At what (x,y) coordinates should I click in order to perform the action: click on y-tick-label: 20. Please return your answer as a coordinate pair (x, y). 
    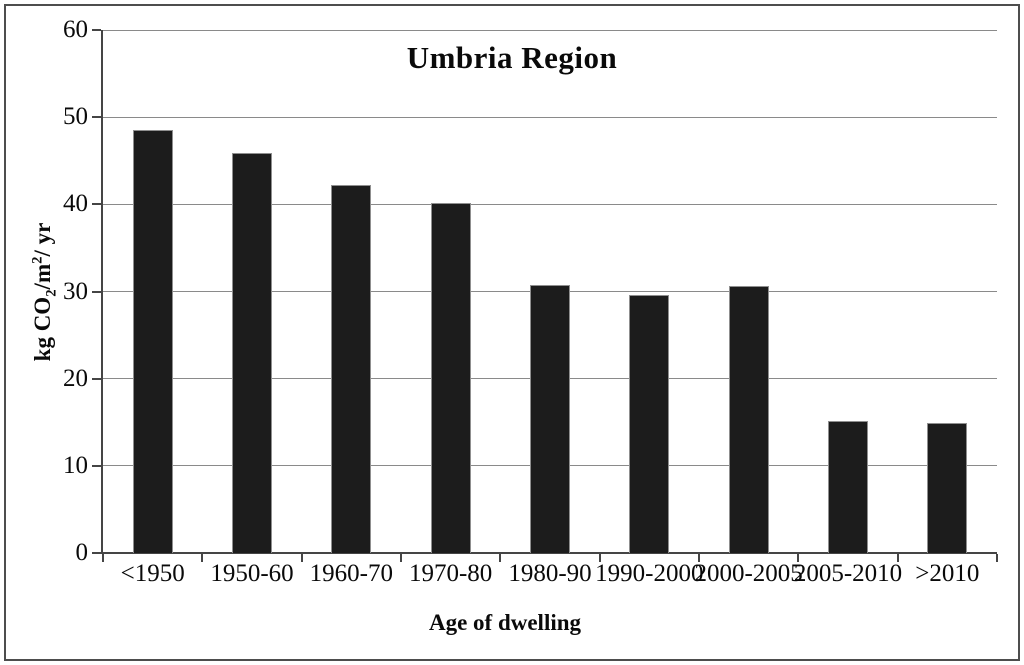
    Looking at the image, I should click on (75, 378).